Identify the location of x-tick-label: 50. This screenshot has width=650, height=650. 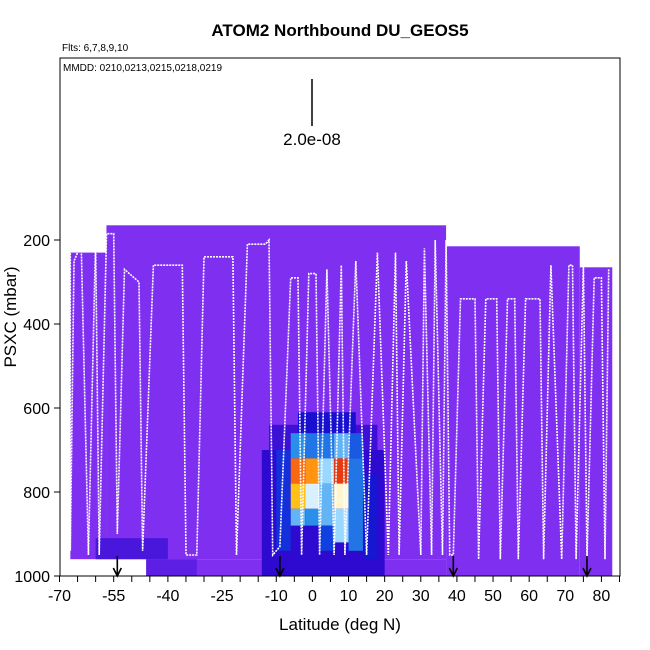
(493, 596).